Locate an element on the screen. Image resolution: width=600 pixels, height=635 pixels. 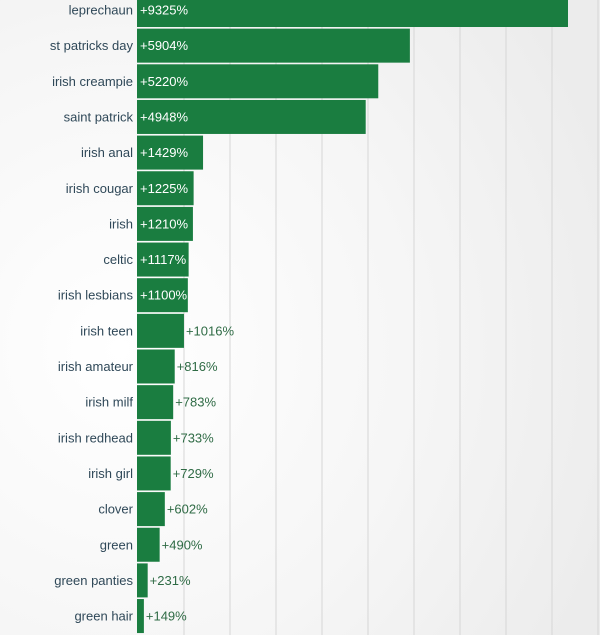
category-label-3: saint patrick is located at coordinates (99, 116).